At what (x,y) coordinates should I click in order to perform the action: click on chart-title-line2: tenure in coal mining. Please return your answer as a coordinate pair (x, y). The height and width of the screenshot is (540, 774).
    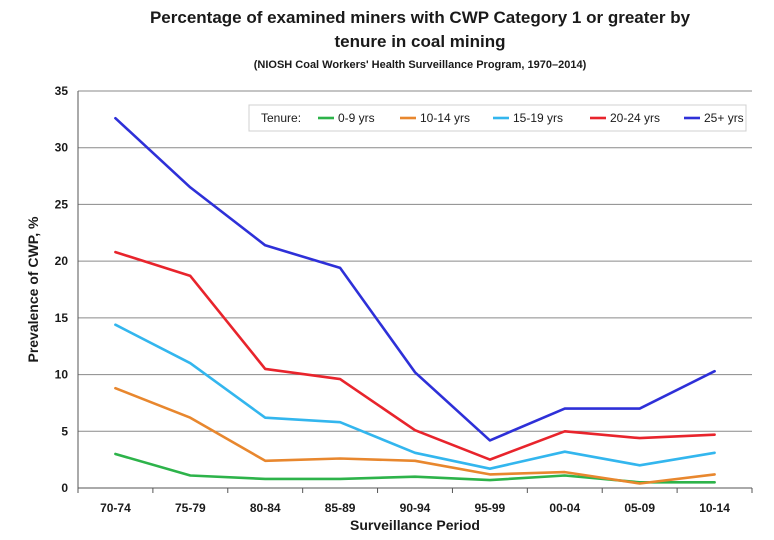
    Looking at the image, I should click on (420, 41).